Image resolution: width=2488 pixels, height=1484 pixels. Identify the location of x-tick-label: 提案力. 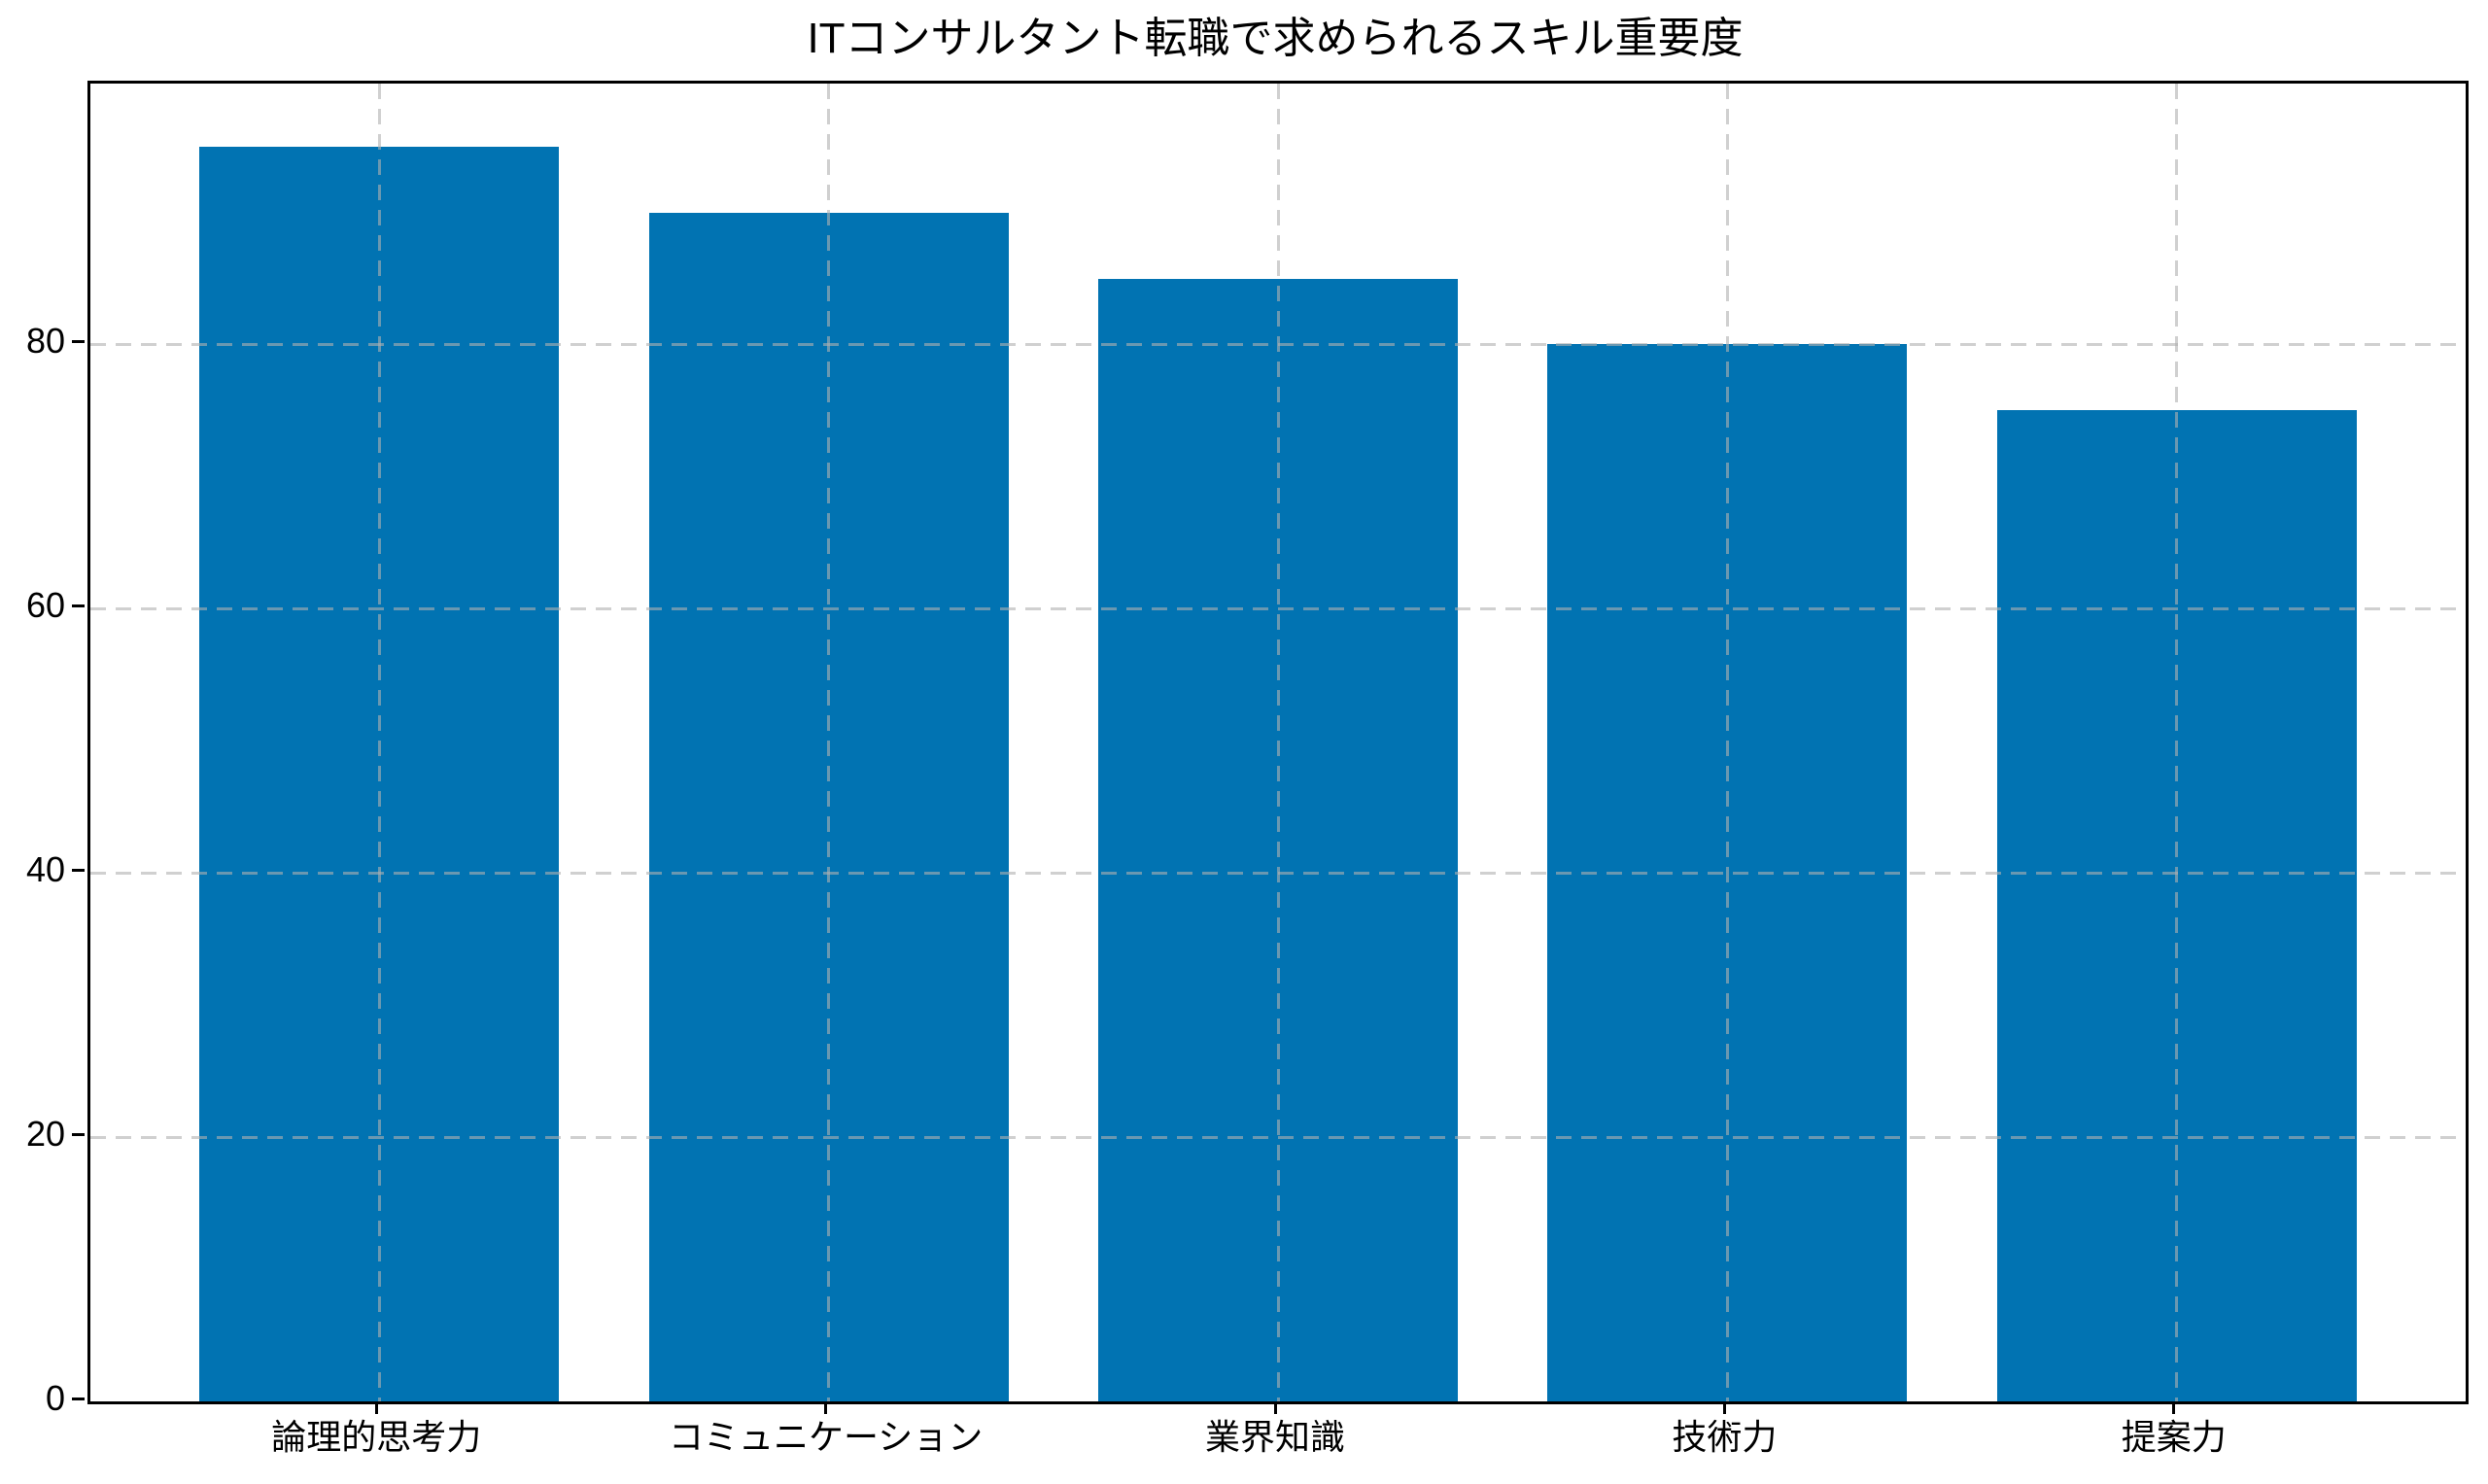
(2174, 1437).